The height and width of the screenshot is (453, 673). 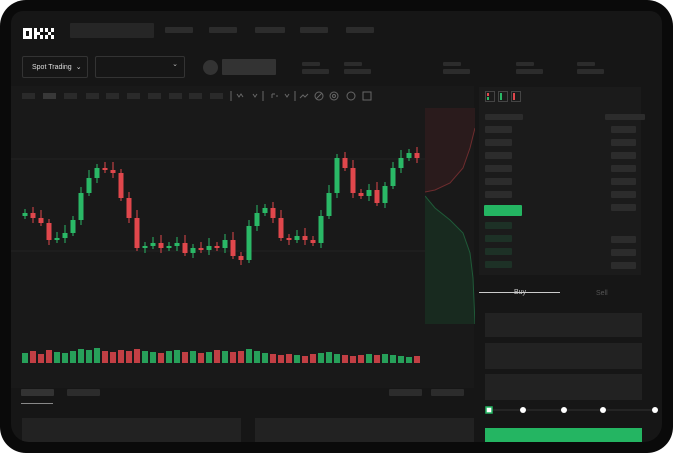 What do you see at coordinates (563, 435) in the screenshot?
I see `buy-submit-button` at bounding box center [563, 435].